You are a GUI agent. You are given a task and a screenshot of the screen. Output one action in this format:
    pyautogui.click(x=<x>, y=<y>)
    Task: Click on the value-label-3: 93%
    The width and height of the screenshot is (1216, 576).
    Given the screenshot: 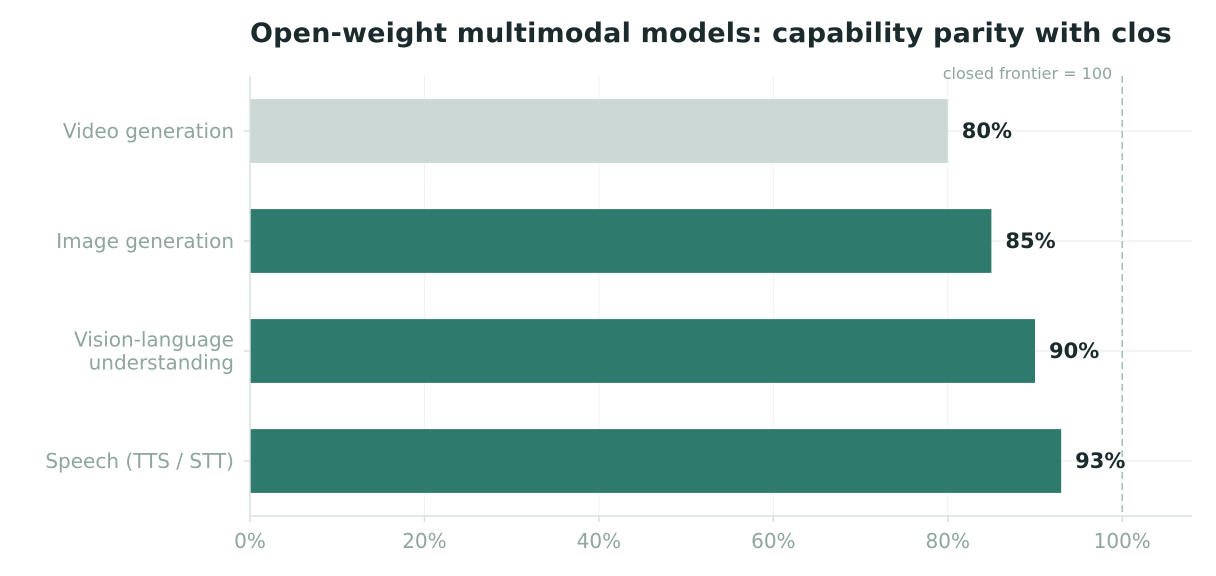 What is the action you would take?
    pyautogui.click(x=1100, y=461)
    